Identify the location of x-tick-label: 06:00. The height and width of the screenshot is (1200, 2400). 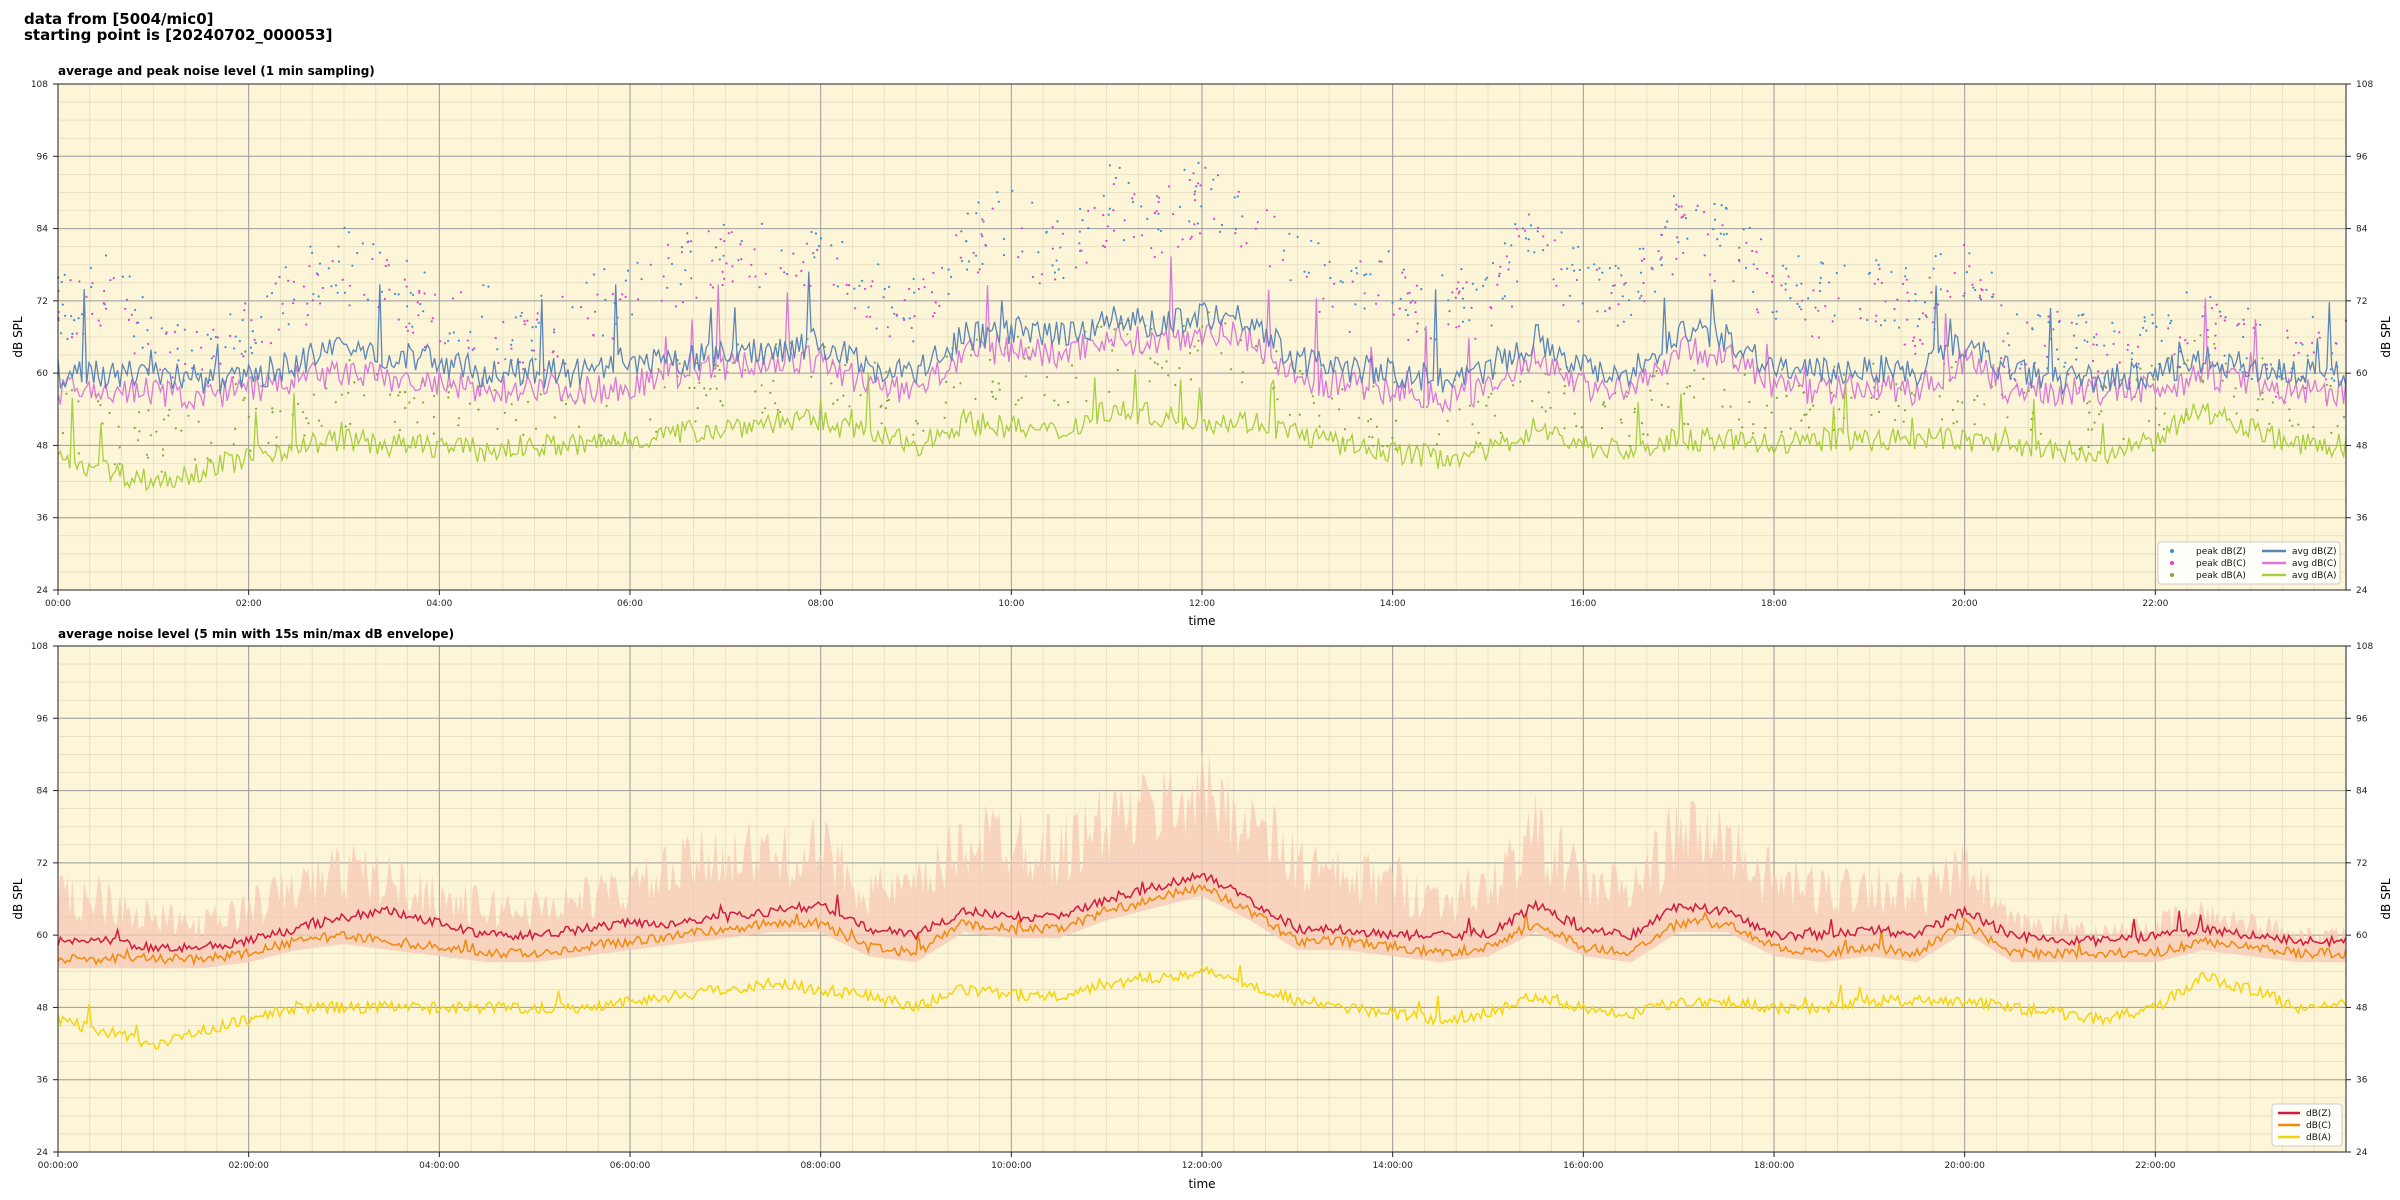
(630, 604).